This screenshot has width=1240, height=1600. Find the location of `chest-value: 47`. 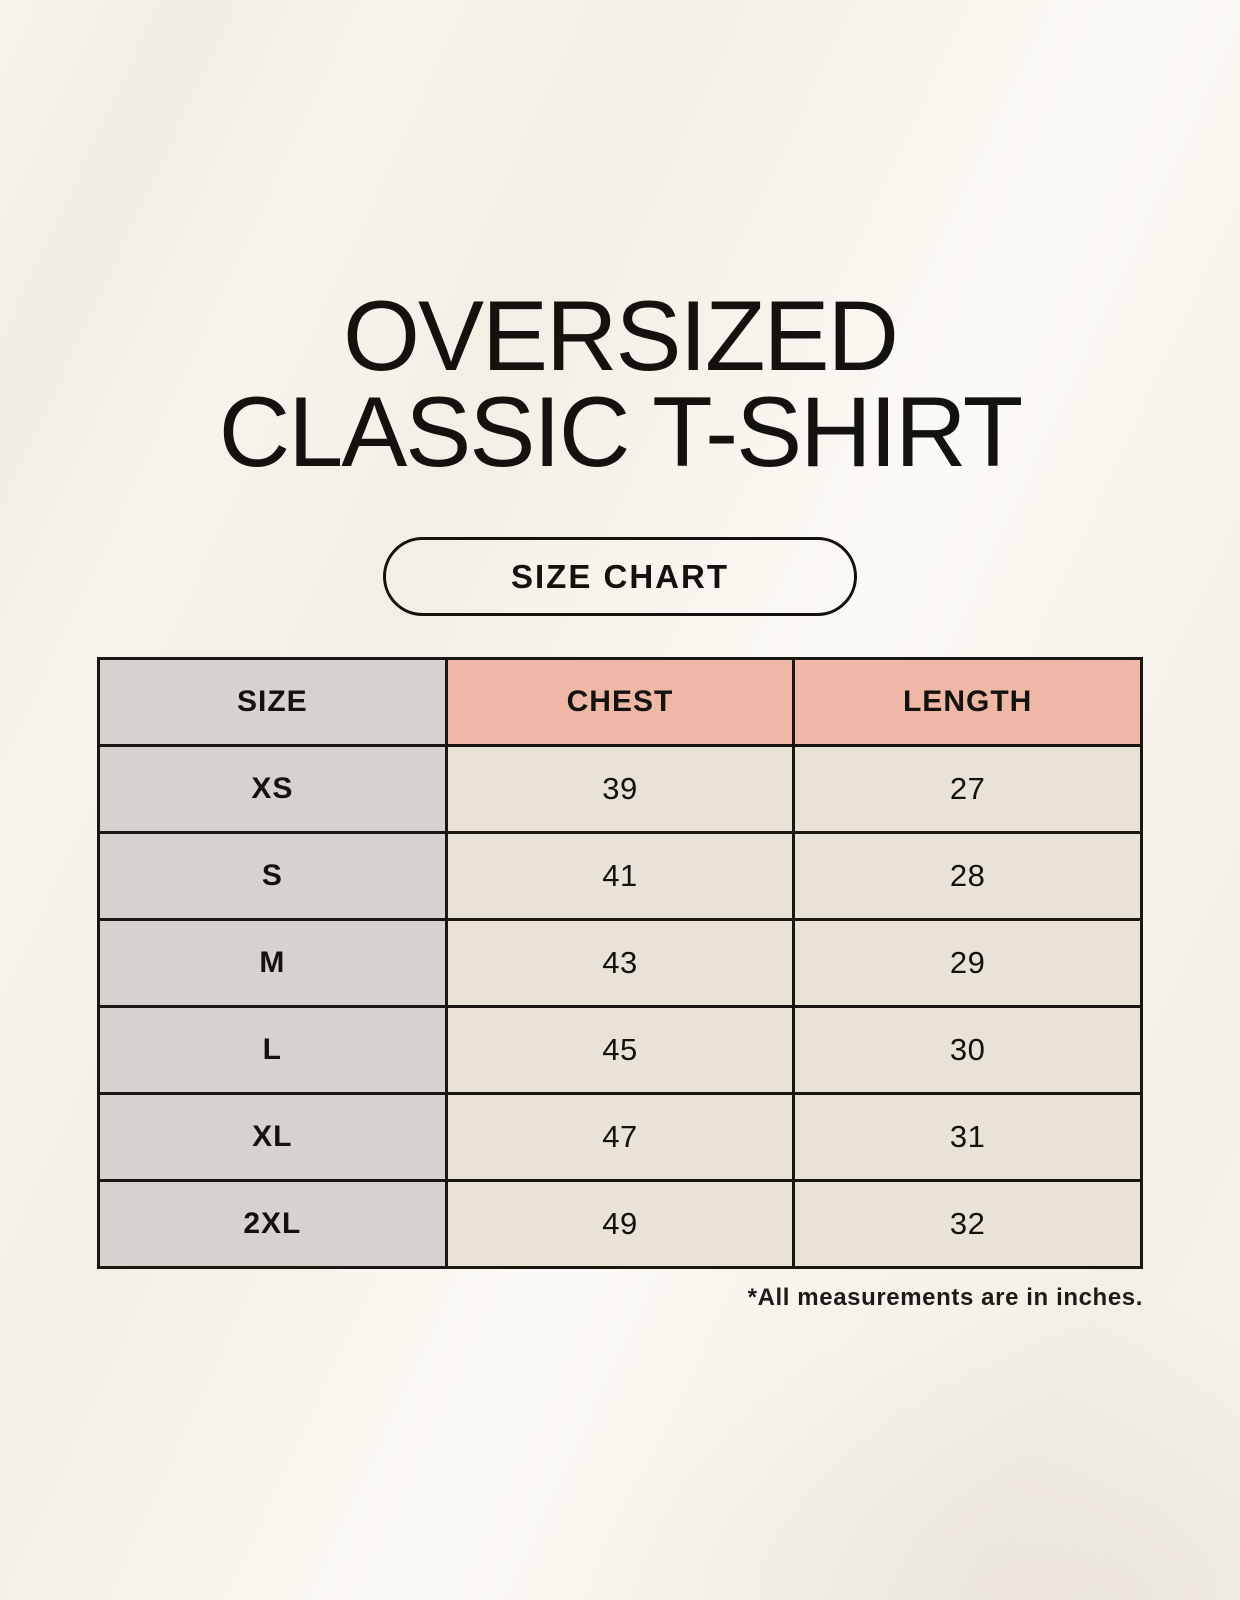

chest-value: 47 is located at coordinates (620, 1137).